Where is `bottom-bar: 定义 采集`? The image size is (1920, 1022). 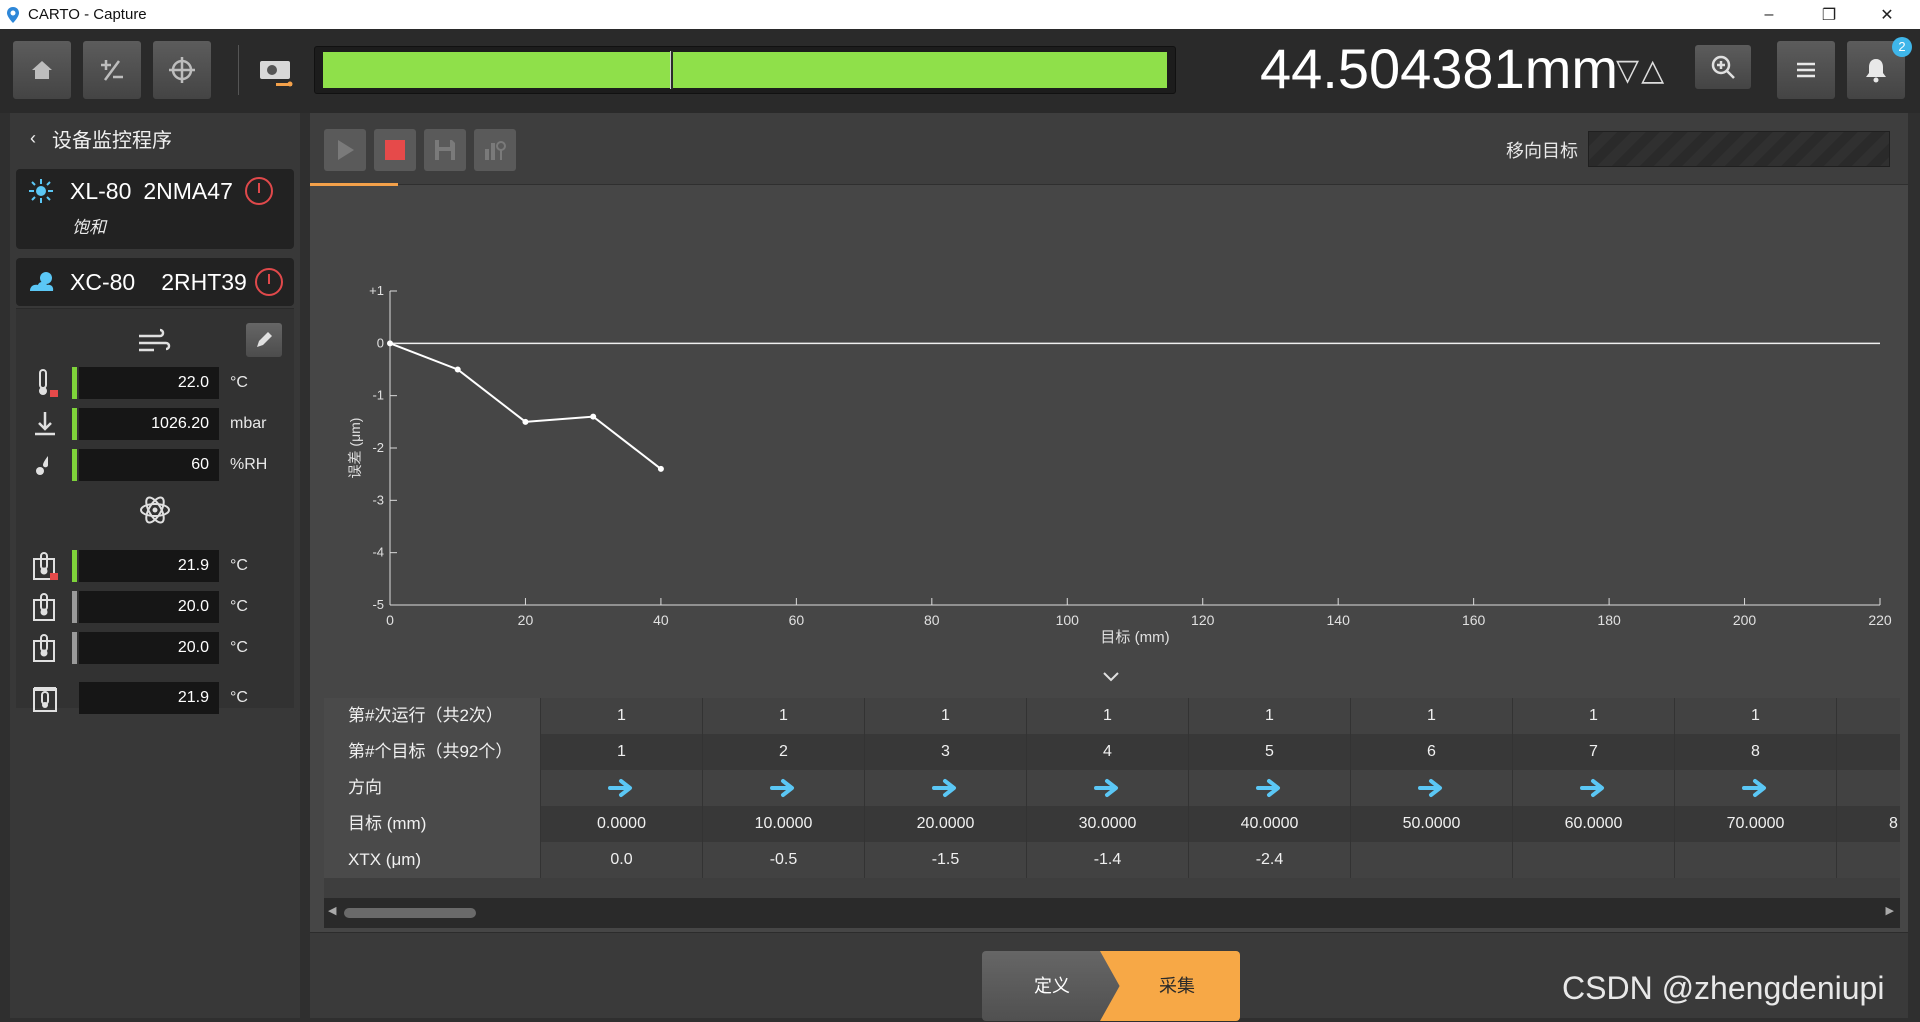
bottom-bar: 定义 采集 is located at coordinates (1109, 976).